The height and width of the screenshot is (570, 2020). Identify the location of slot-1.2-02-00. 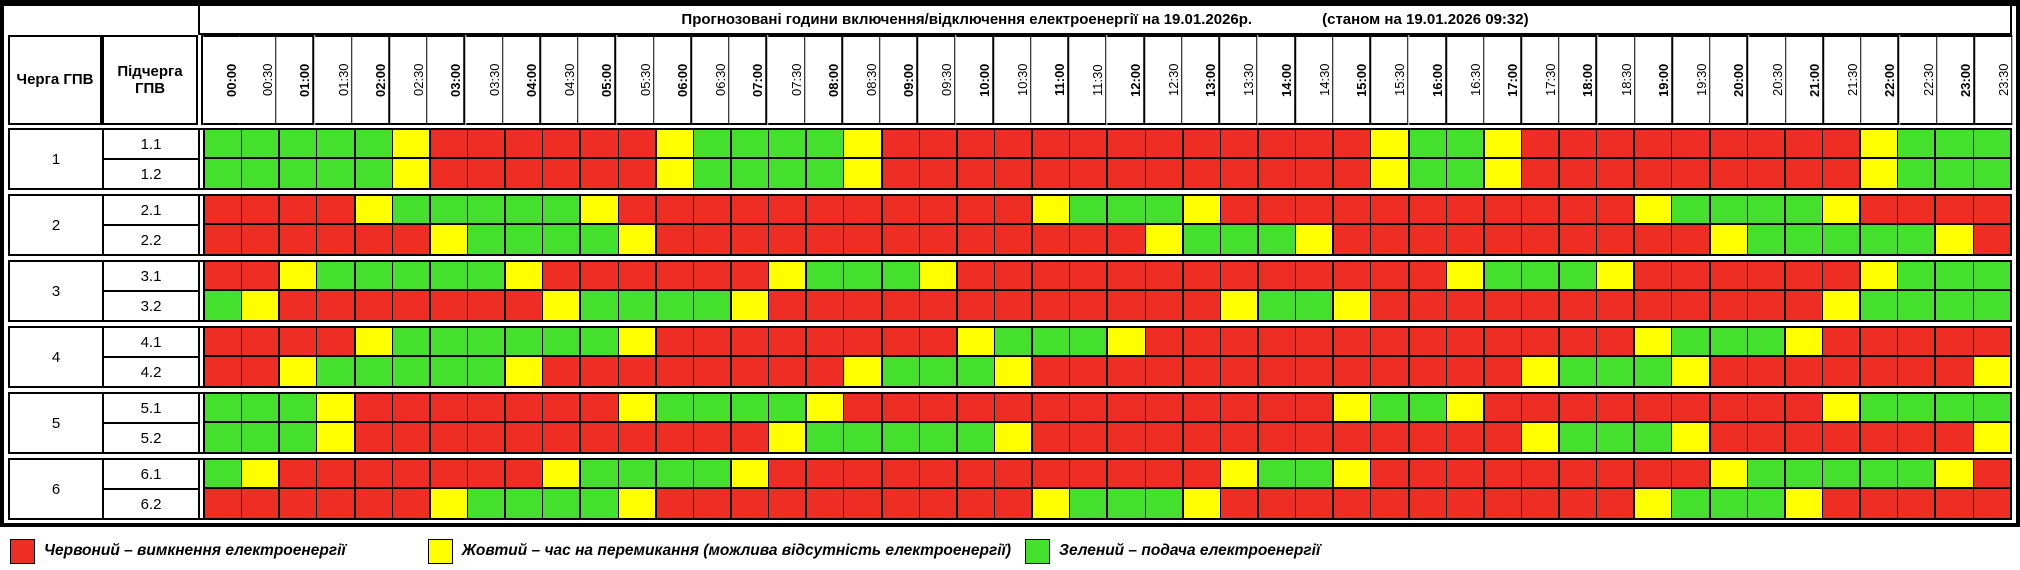
(372, 173).